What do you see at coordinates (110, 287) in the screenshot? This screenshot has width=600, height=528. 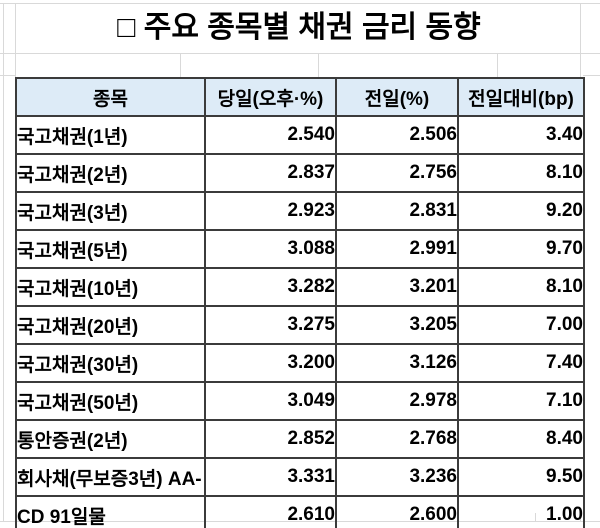 I see `item-cell: 국고채권(10년)` at bounding box center [110, 287].